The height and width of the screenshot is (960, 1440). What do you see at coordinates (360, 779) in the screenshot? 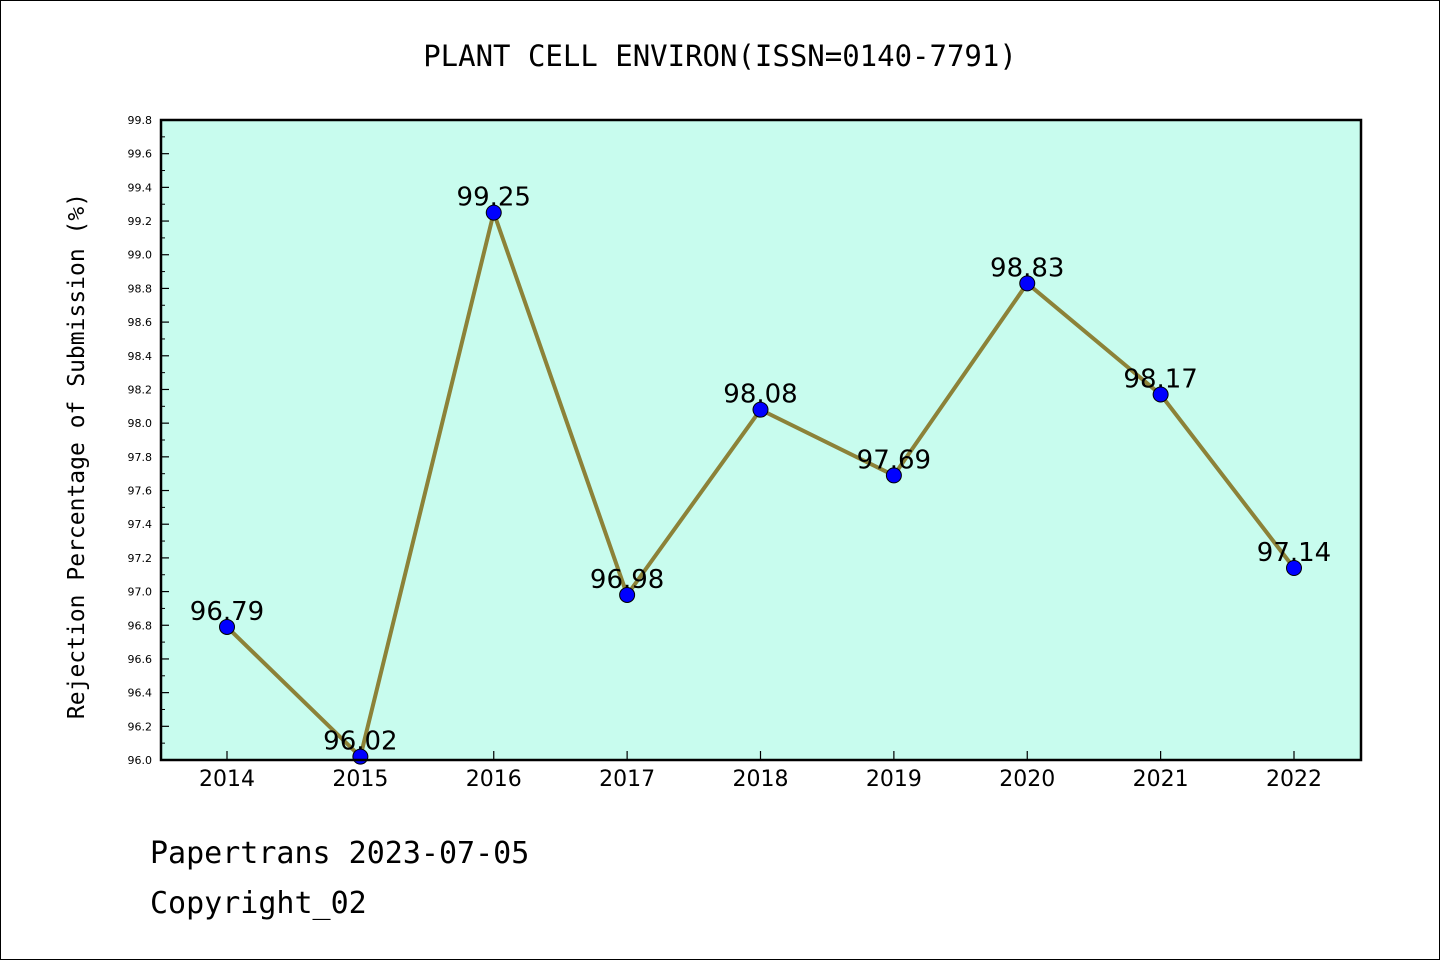
I see `x-tick-label: 2015` at bounding box center [360, 779].